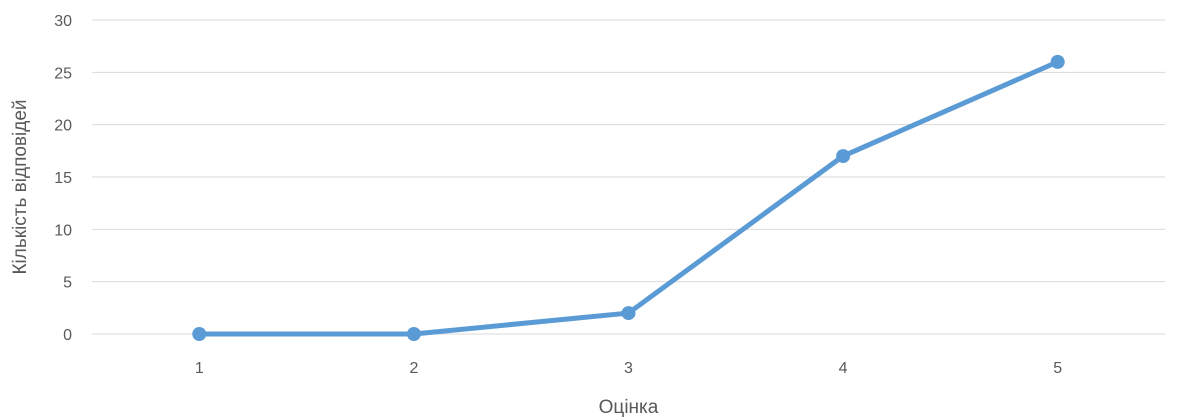 This screenshot has width=1177, height=419. I want to click on x-tick-label: 5, so click(1057, 368).